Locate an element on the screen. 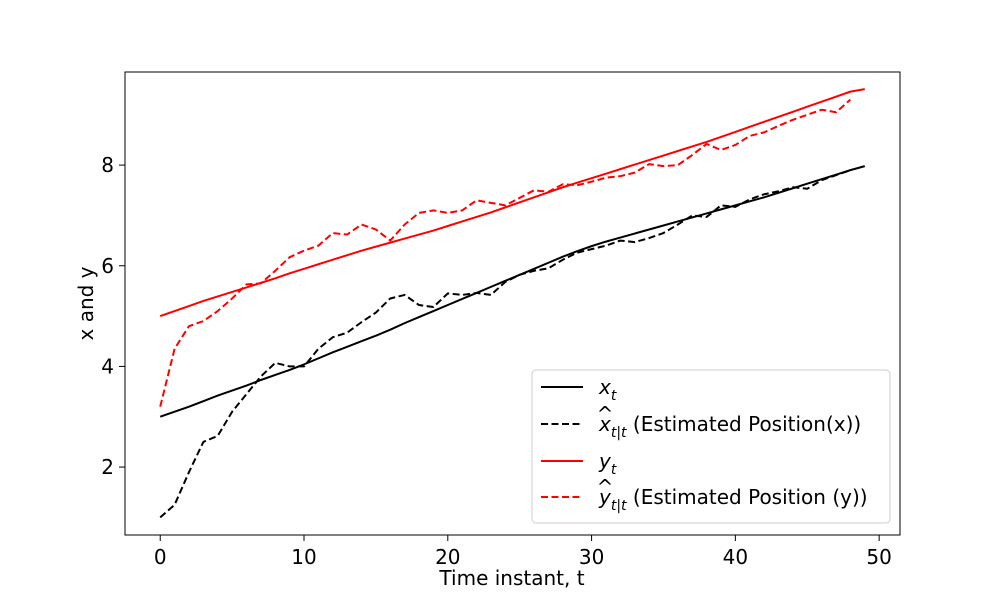  y-axis-label: x and y is located at coordinates (86, 303).